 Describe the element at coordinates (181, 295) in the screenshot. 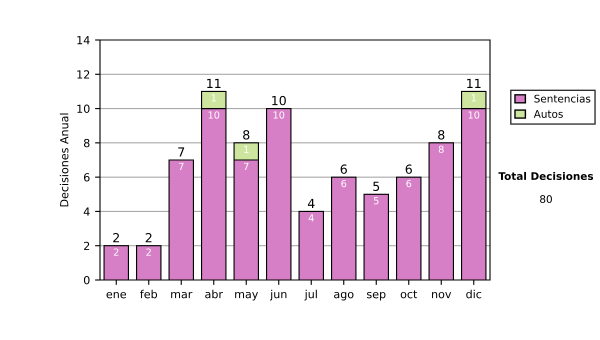

I see `x-tick-label: mar` at that location.